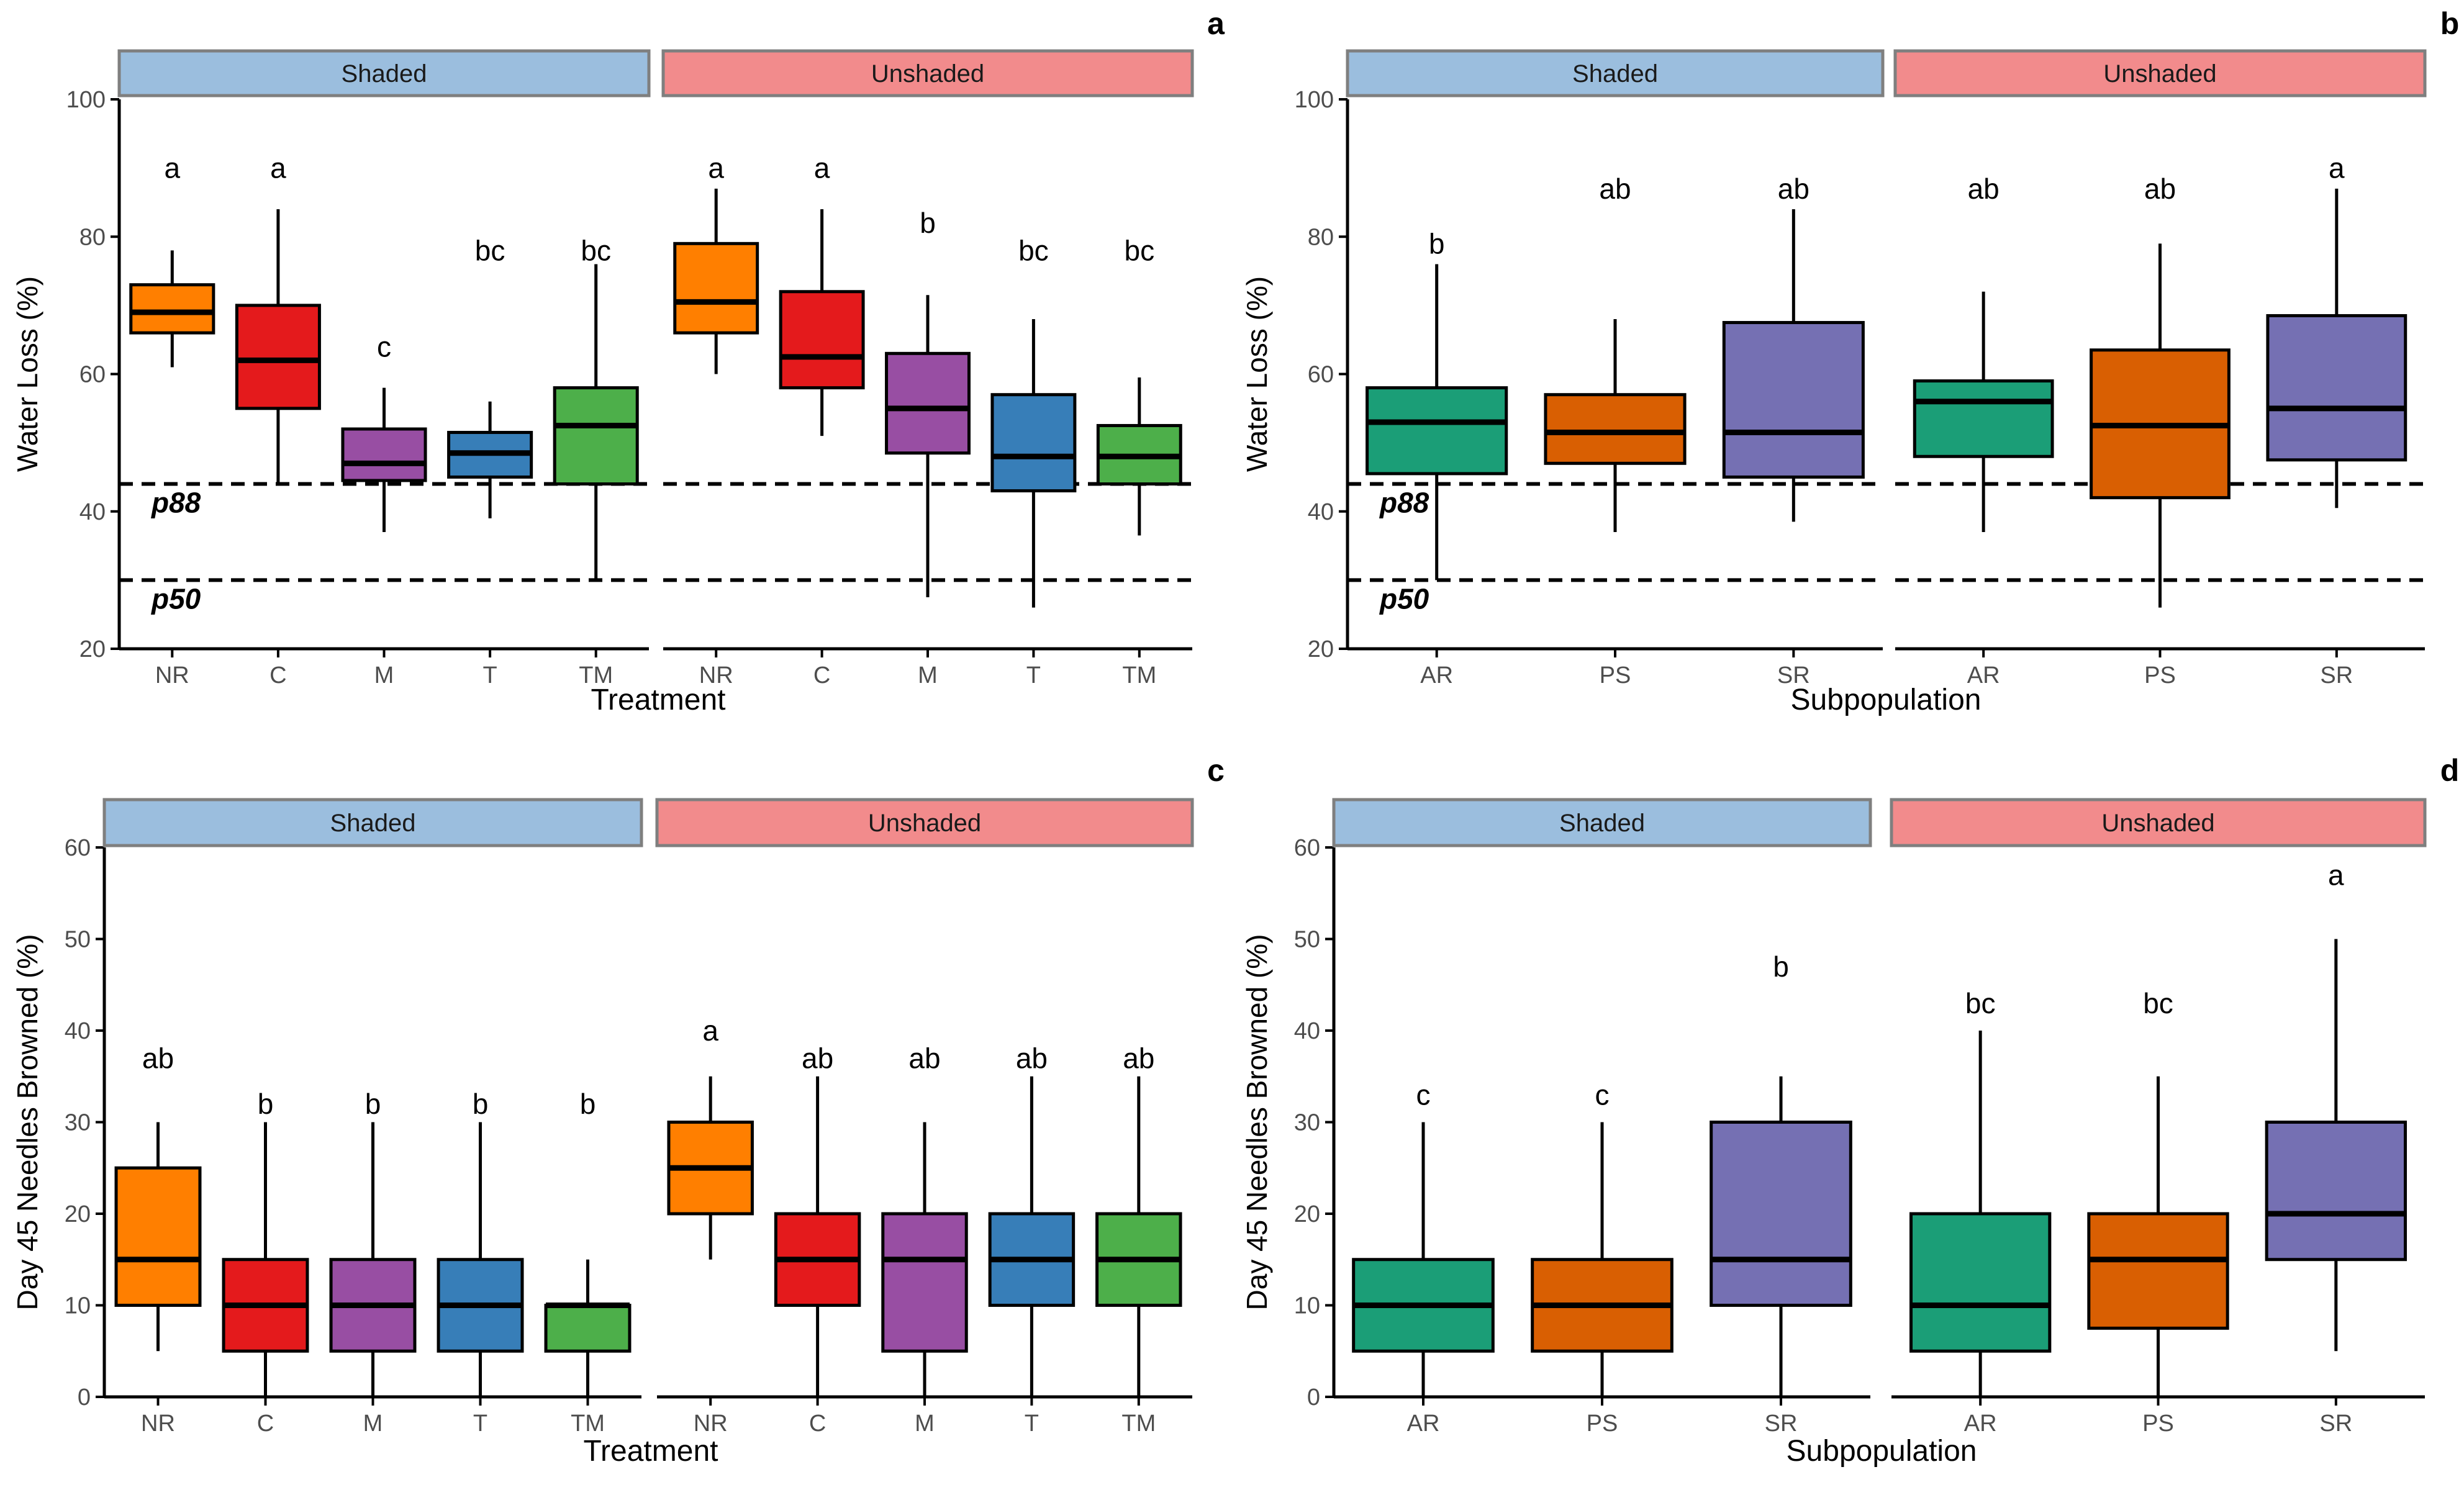 This screenshot has width=2464, height=1490. Describe the element at coordinates (278, 420) in the screenshot. I see `box-c: Ca` at that location.